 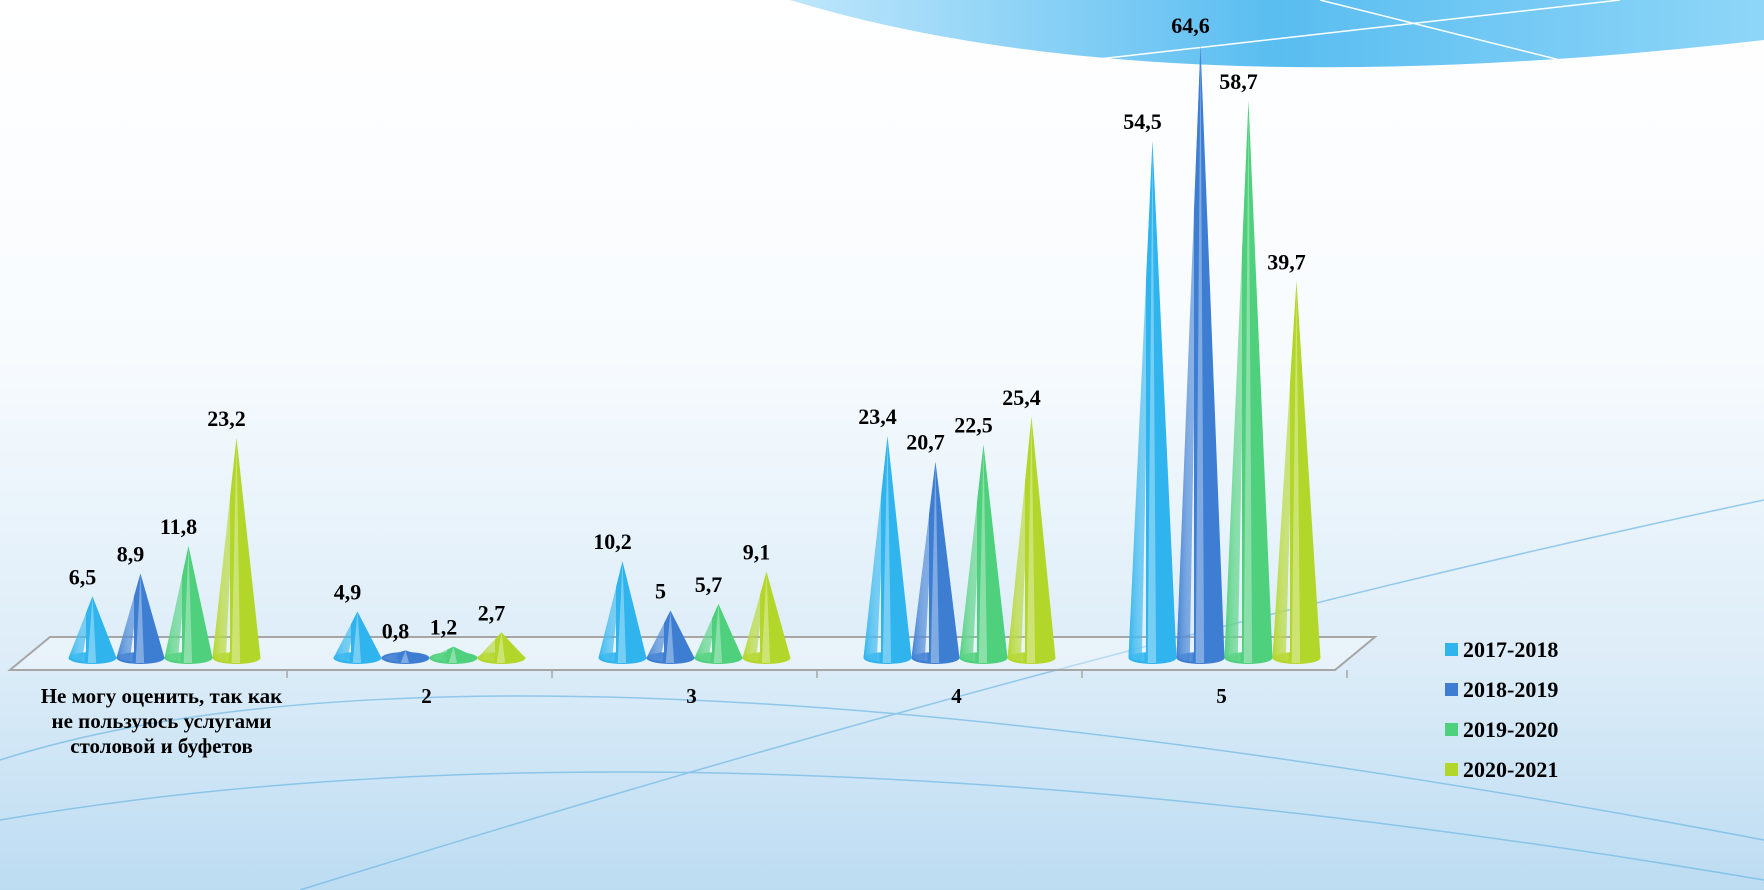 I want to click on value-label: 20,7, so click(x=925, y=442).